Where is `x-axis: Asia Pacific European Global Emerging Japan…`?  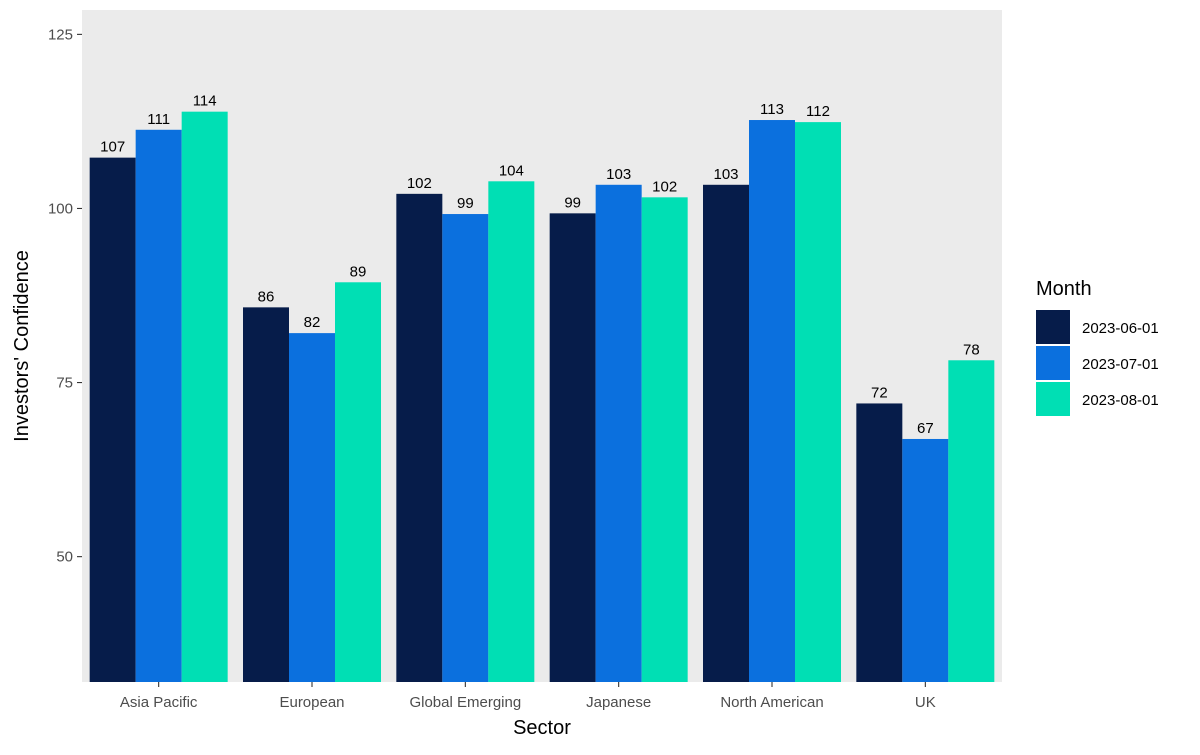 x-axis: Asia Pacific European Global Emerging Japan… is located at coordinates (528, 696).